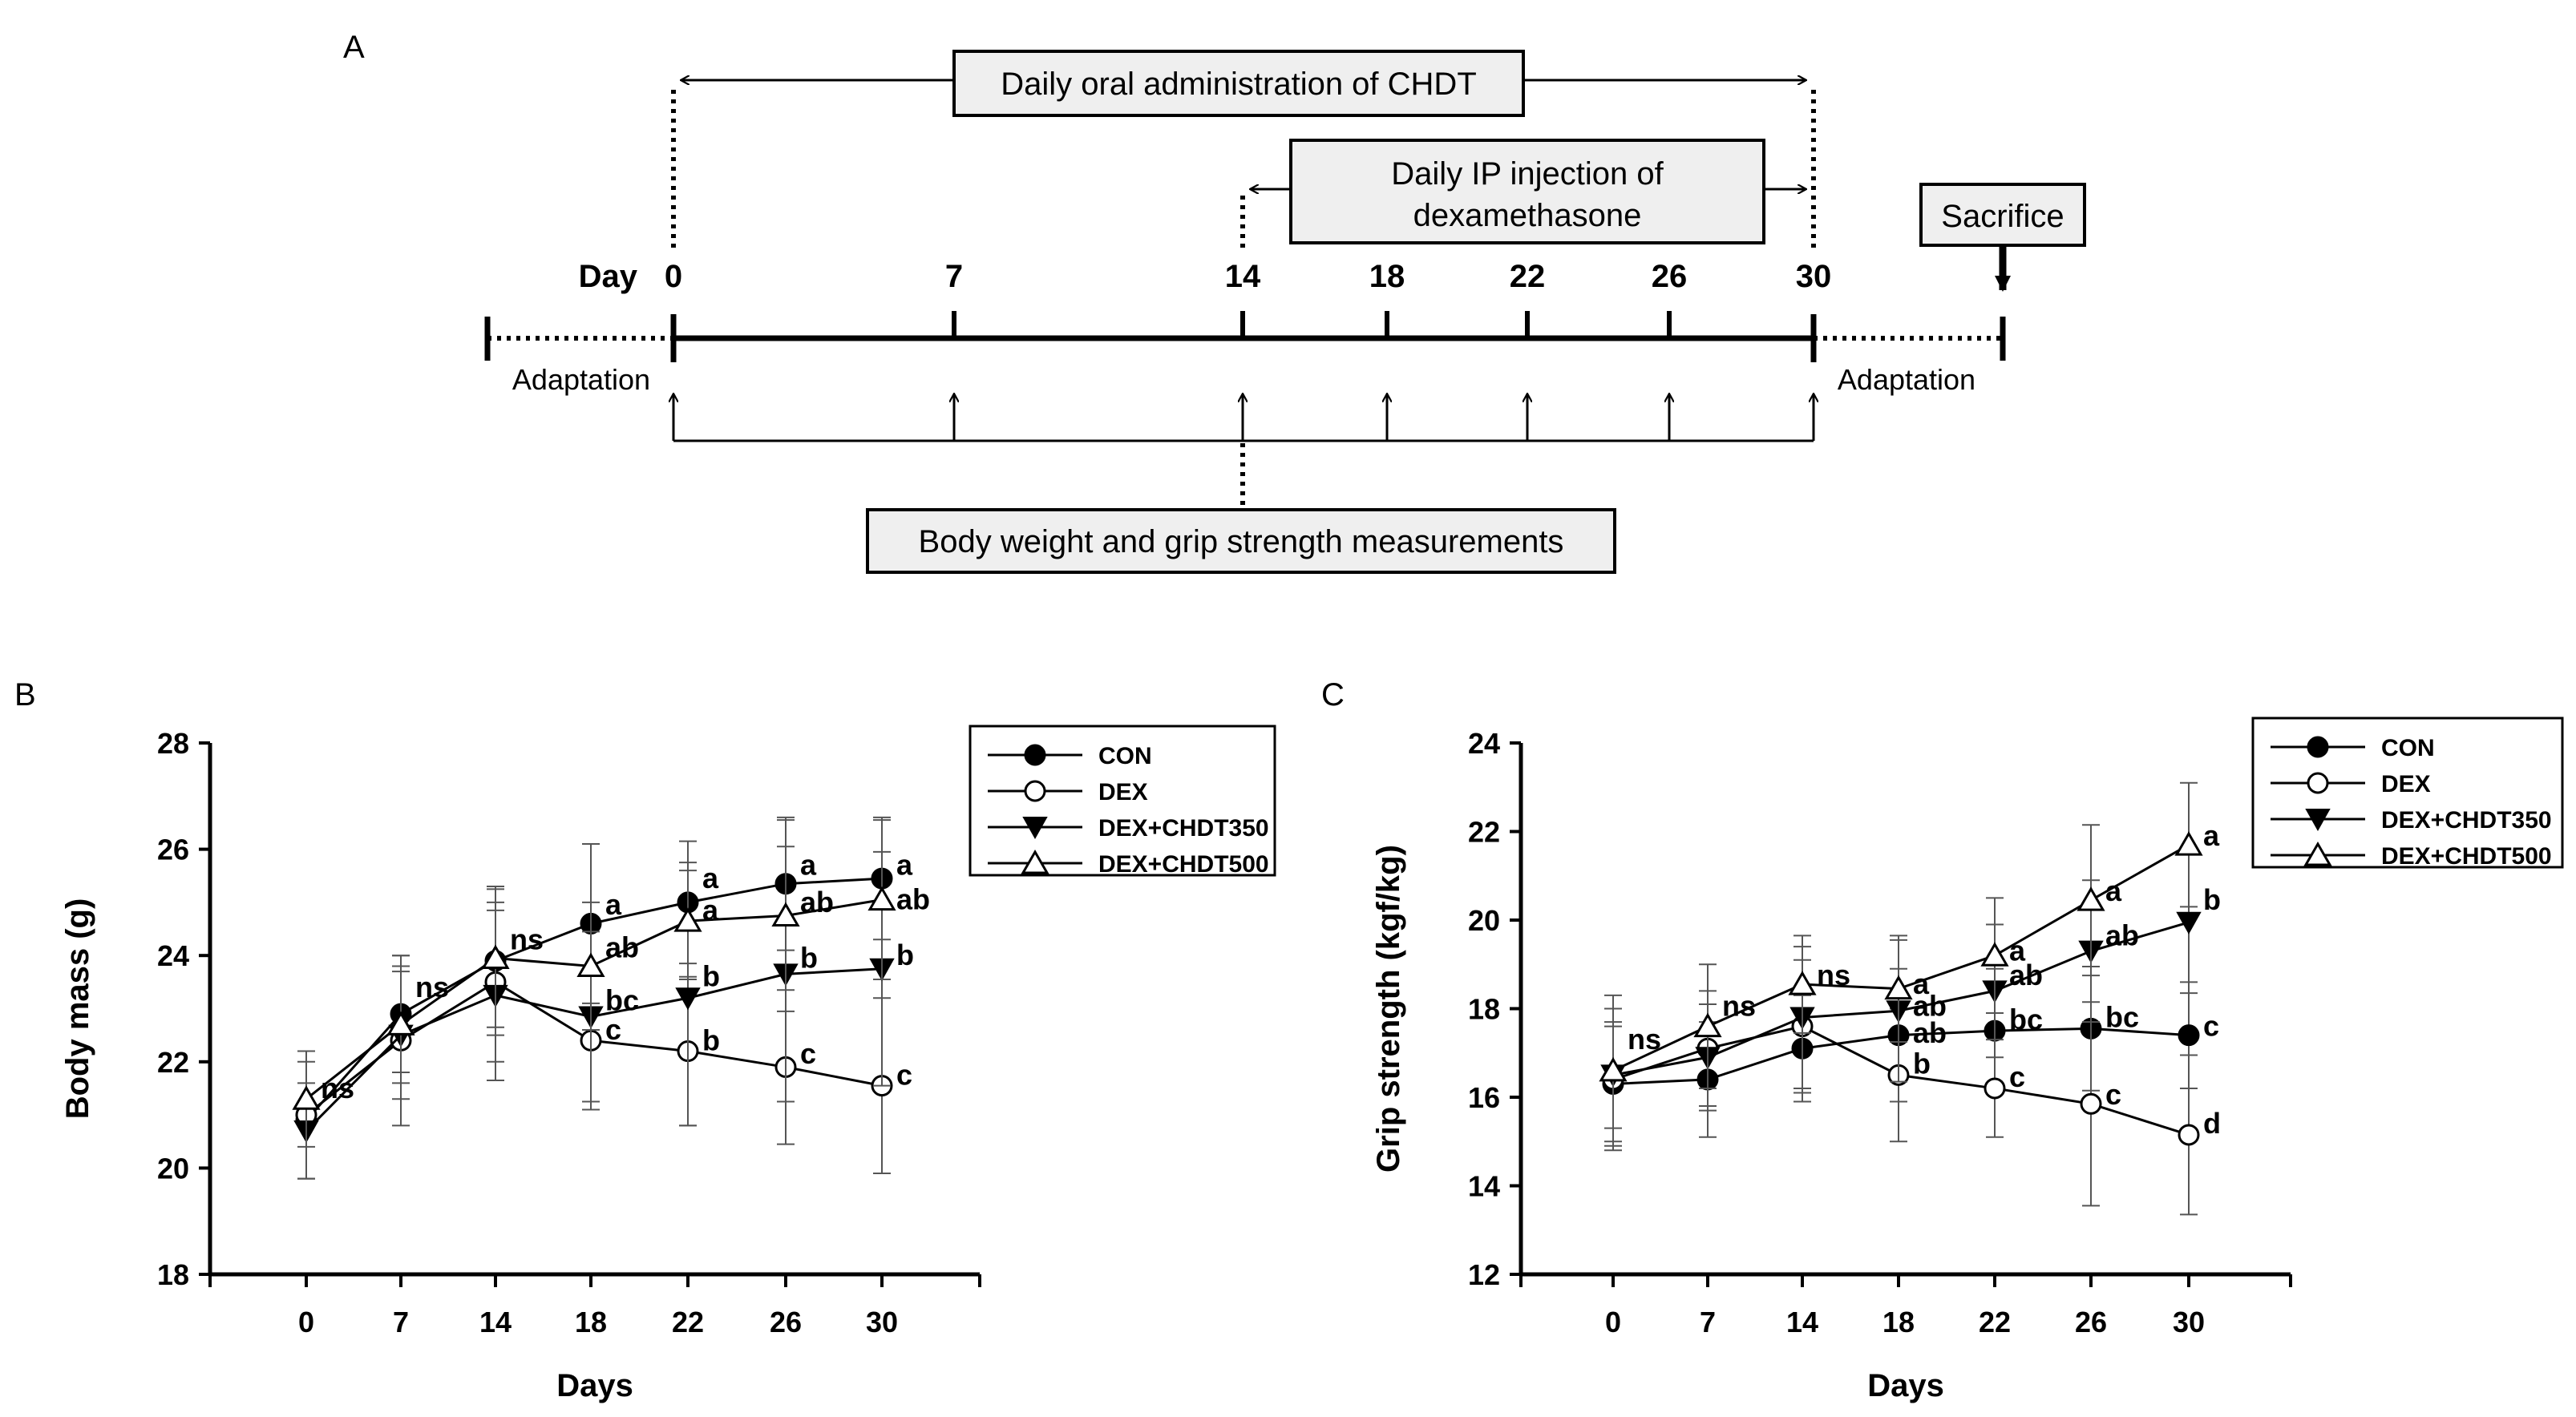  Describe the element at coordinates (1527, 216) in the screenshot. I see `ip-injection-label-line2: dexamethasone` at that location.